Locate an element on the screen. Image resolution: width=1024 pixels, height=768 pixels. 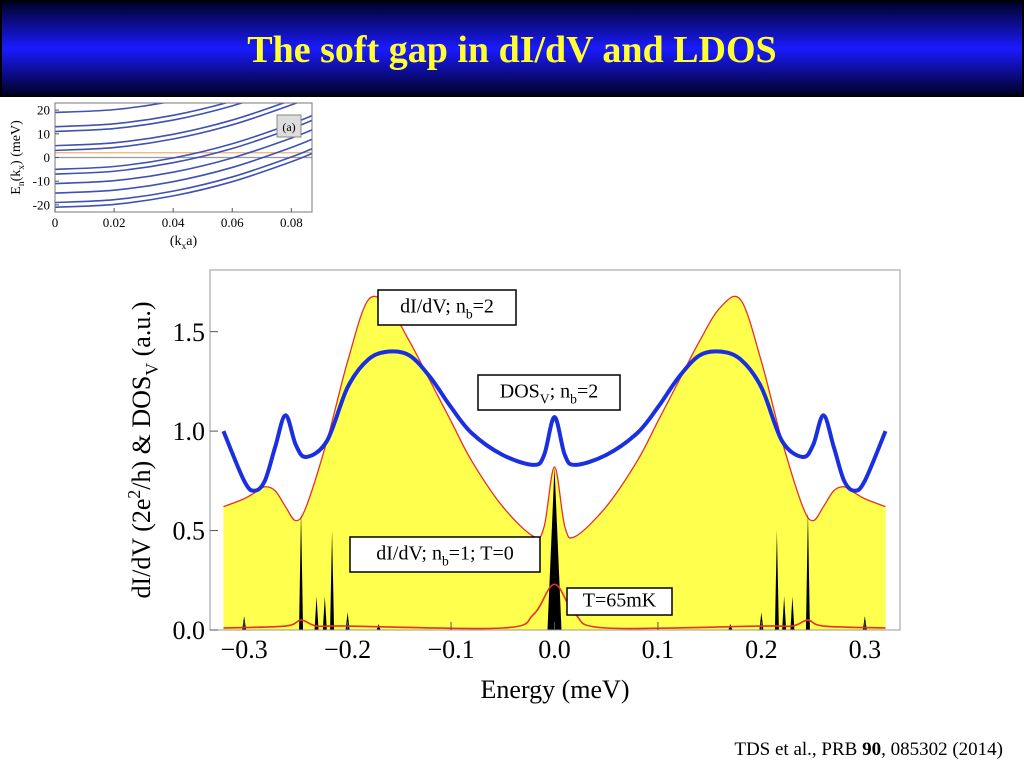
text-part: T=65mK is located at coordinates (620, 601).